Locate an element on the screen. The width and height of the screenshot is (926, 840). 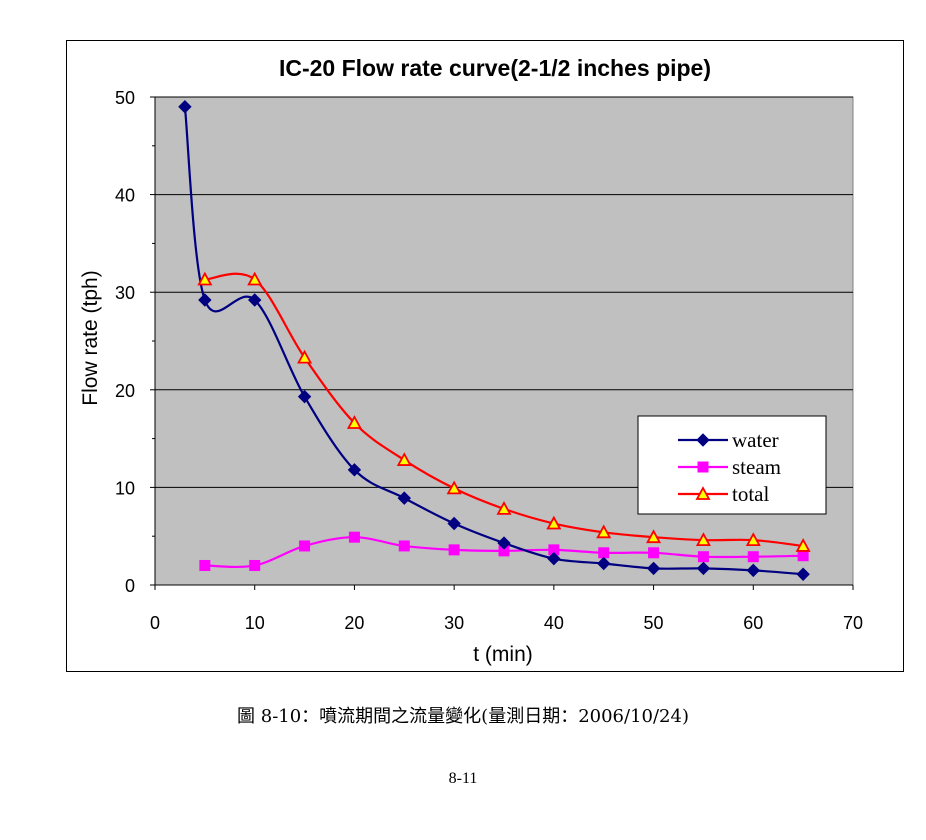
y-axis-label: Flow rate (tph) is located at coordinates (90, 337).